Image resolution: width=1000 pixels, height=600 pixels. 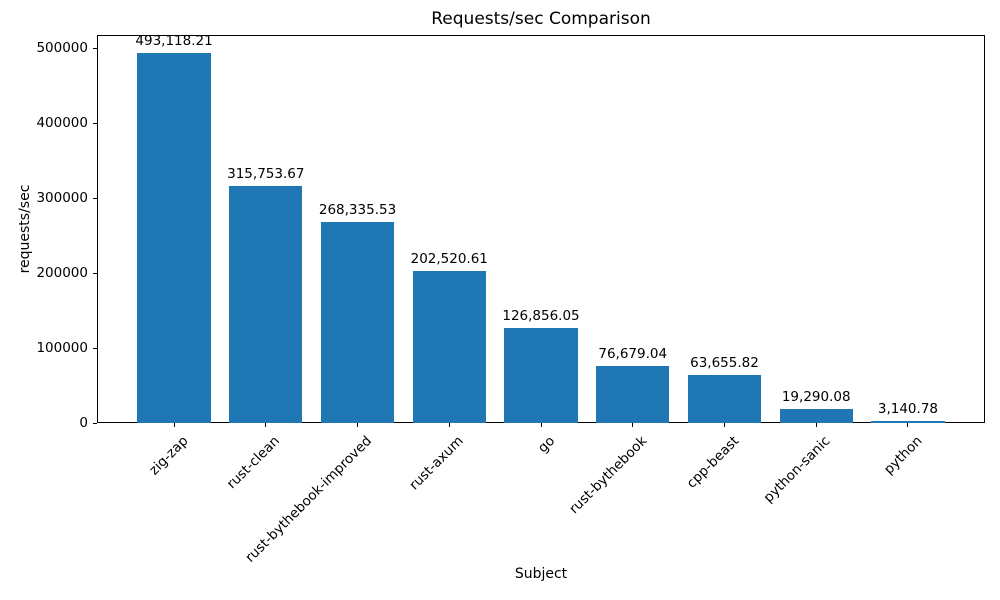 What do you see at coordinates (174, 41) in the screenshot?
I see `bar-value-label: 493,118.21` at bounding box center [174, 41].